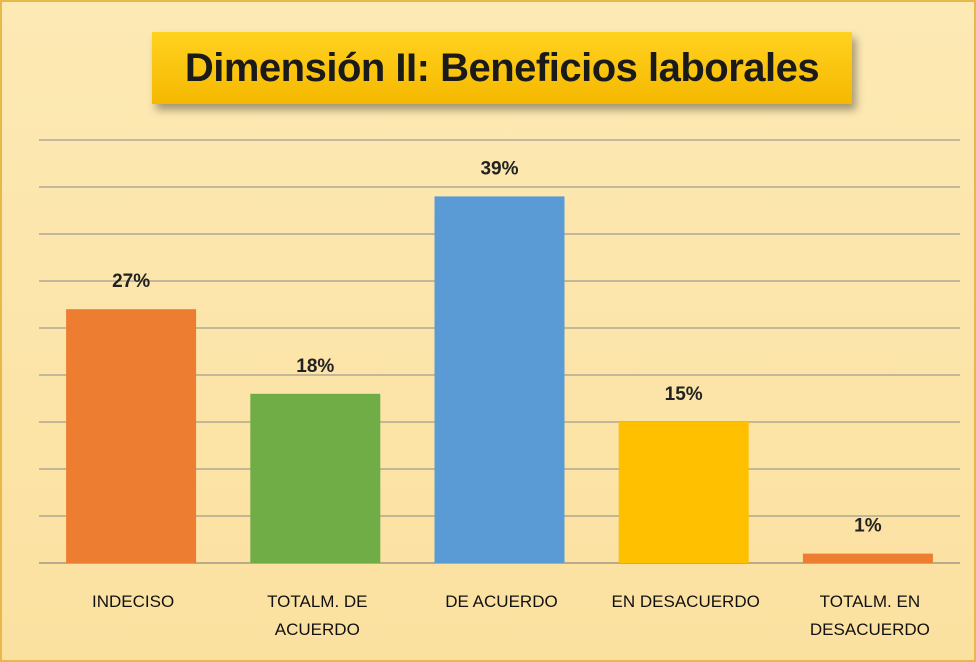  I want to click on x-tick-label: TOTALM. DE ACUERDO, so click(317, 615).